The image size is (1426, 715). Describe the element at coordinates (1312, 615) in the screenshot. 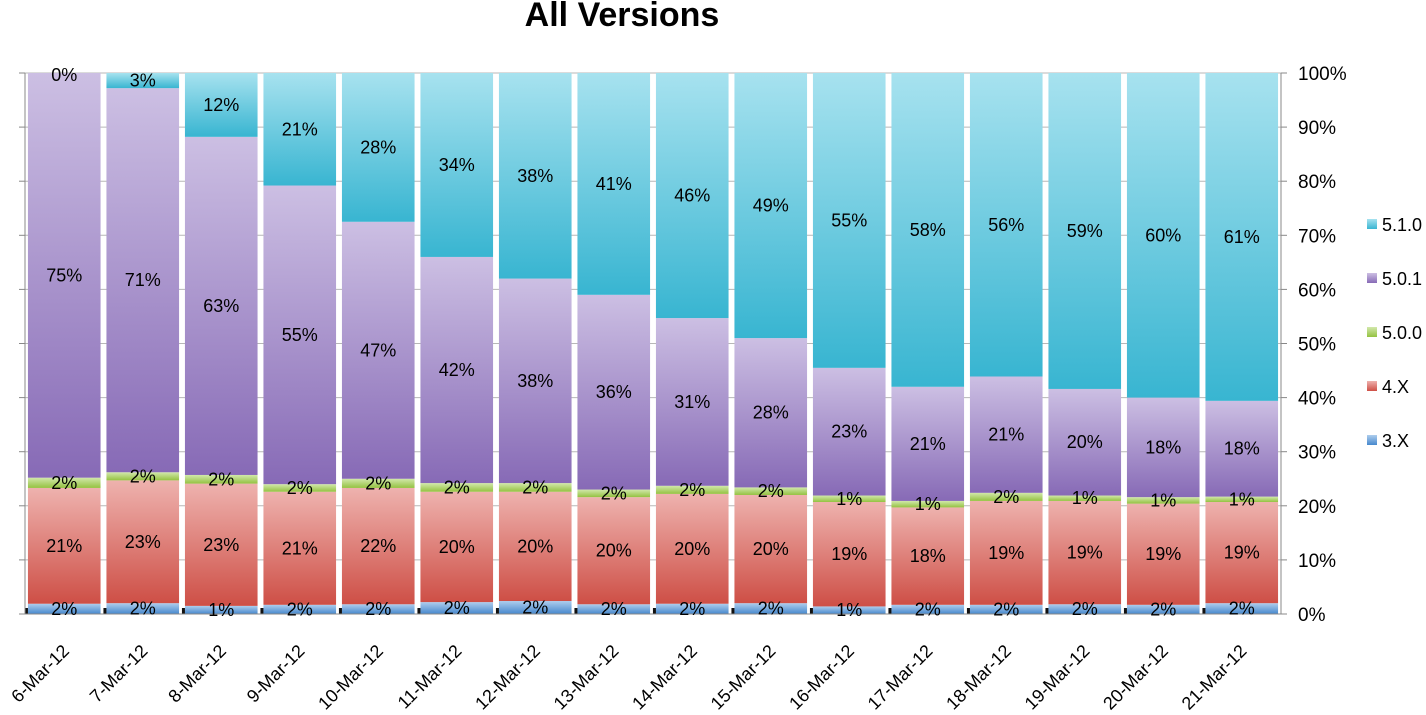

I see `y-tick-label: 0%` at that location.